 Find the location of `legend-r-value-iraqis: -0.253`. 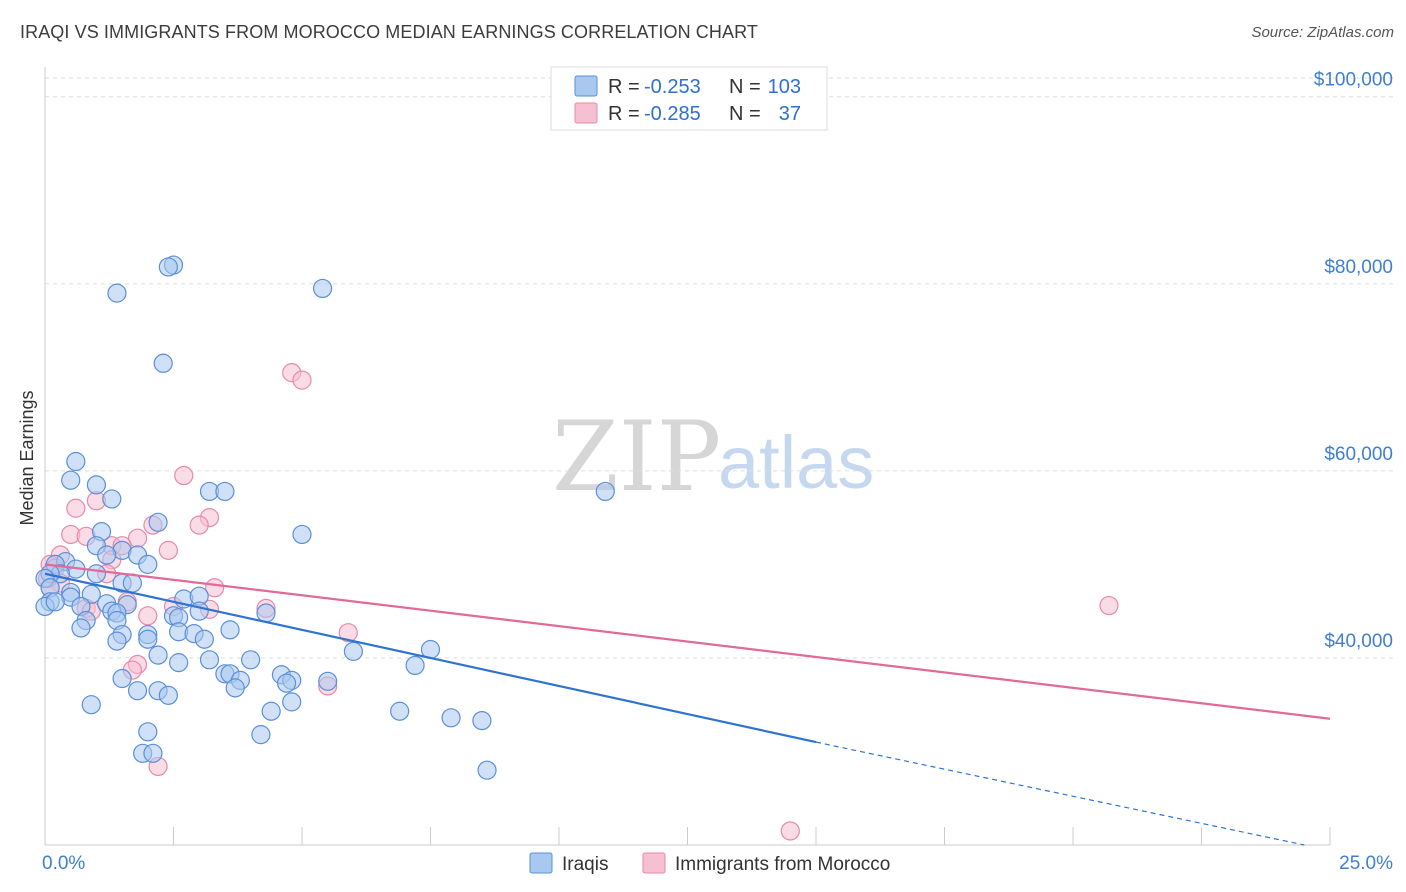

legend-r-value-iraqis: -0.253 is located at coordinates (672, 87).